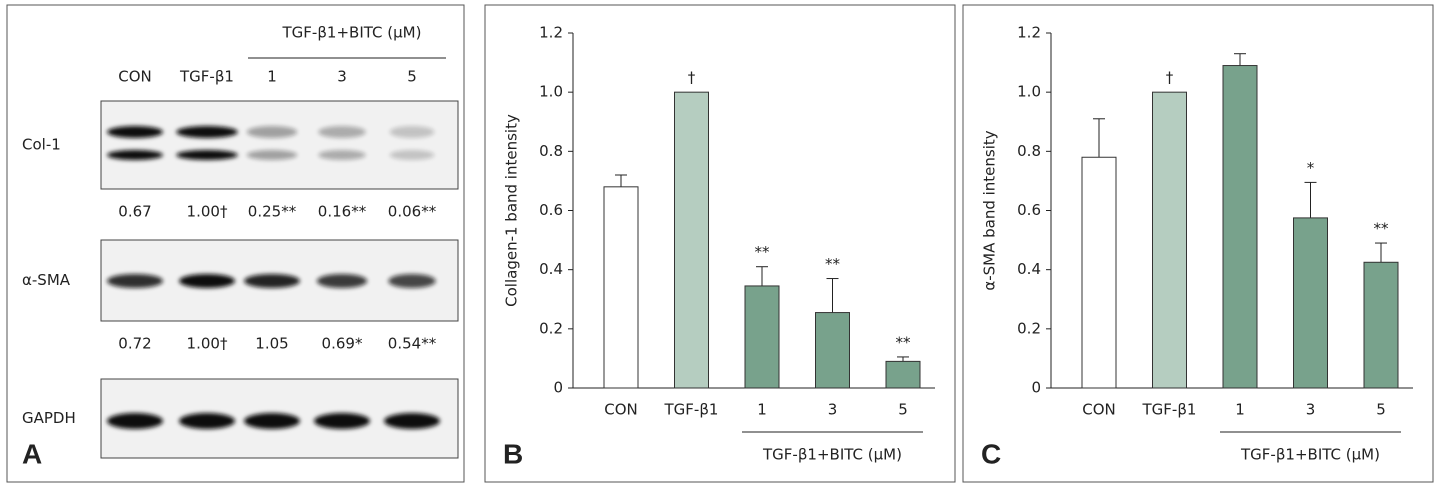 This screenshot has height=488, width=1439. What do you see at coordinates (206, 77) in the screenshot?
I see `lane-label: TGF-β1` at bounding box center [206, 77].